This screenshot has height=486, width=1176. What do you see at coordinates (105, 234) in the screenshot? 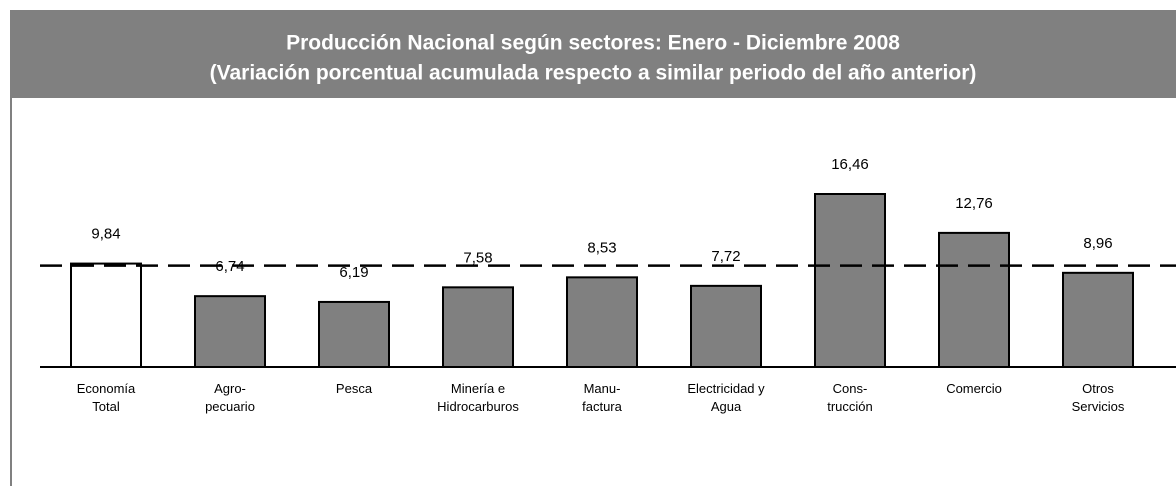
I see `value-label: 9,84` at bounding box center [105, 234].